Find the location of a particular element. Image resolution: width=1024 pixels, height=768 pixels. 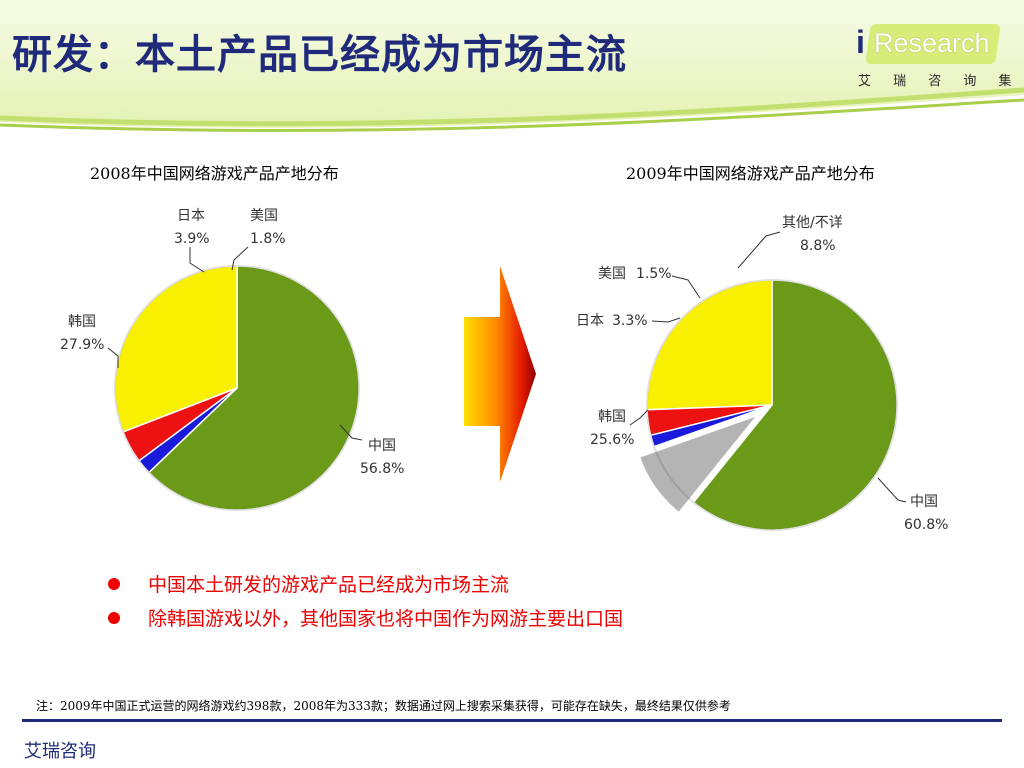

label-2008-korea-value: 27.9% is located at coordinates (82, 345).